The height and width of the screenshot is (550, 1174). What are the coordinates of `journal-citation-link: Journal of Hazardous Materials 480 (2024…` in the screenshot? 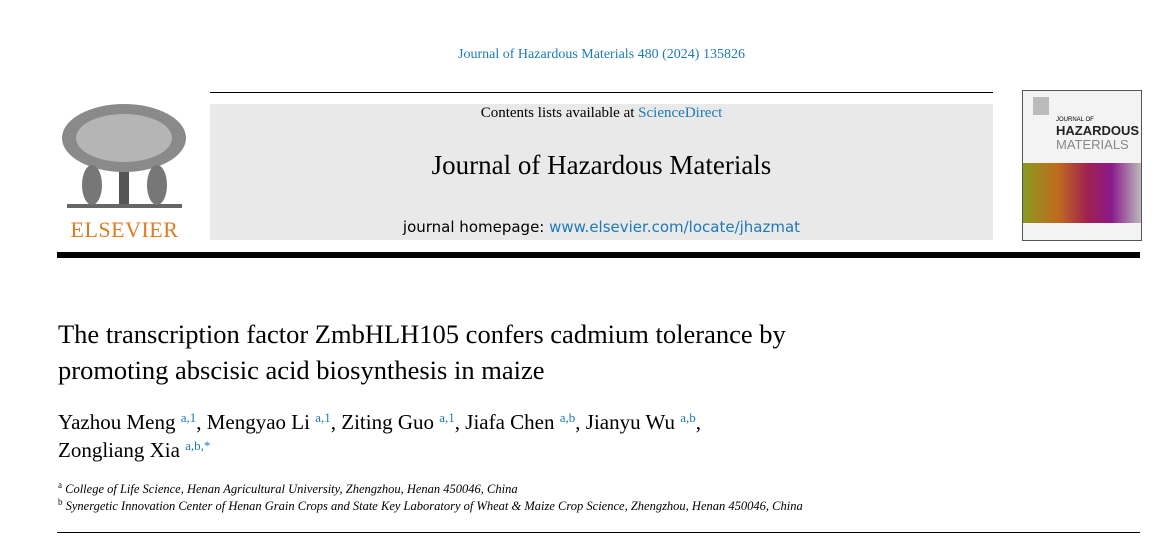 It's located at (601, 54).